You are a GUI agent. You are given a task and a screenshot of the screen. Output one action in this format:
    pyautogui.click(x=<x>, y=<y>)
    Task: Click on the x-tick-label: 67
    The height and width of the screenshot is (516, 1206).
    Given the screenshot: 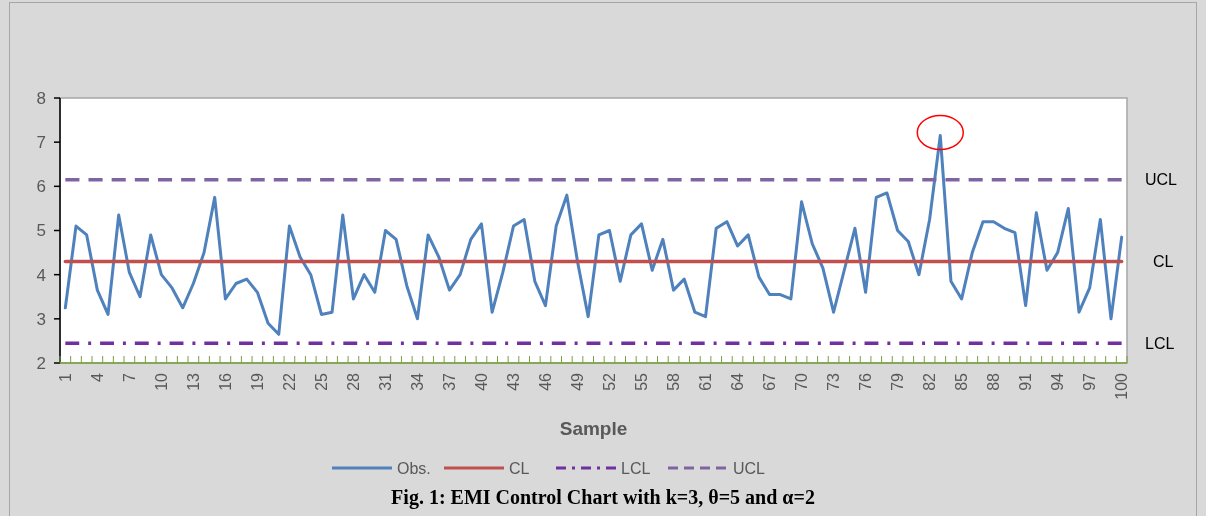 What is the action you would take?
    pyautogui.click(x=770, y=381)
    